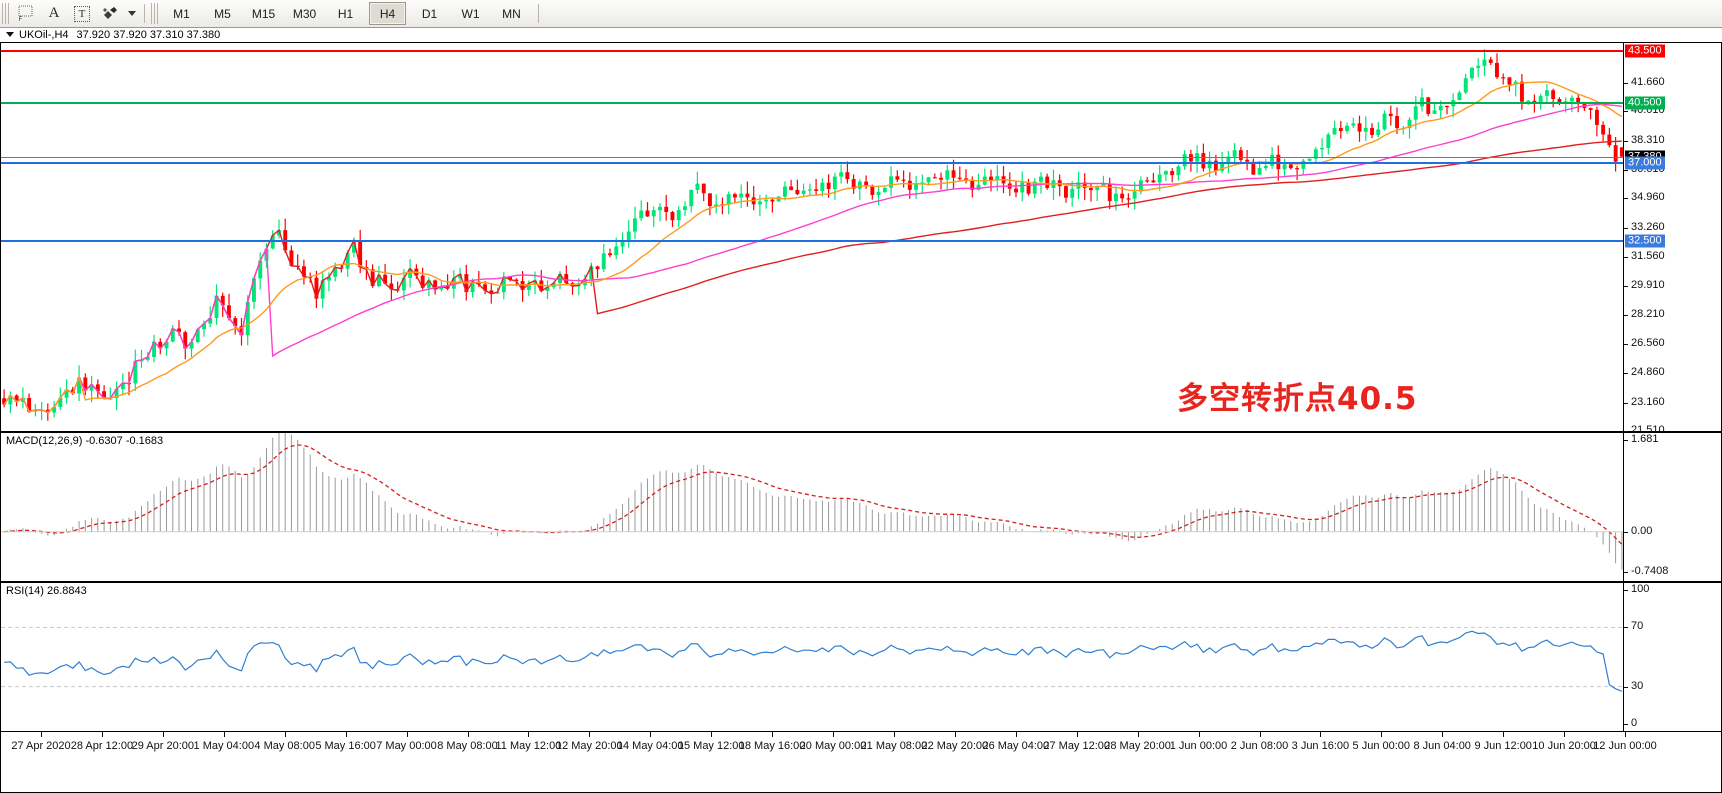 This screenshot has width=1722, height=793. Describe the element at coordinates (1648, 139) in the screenshot. I see `price-tick-label: 38.310` at that location.